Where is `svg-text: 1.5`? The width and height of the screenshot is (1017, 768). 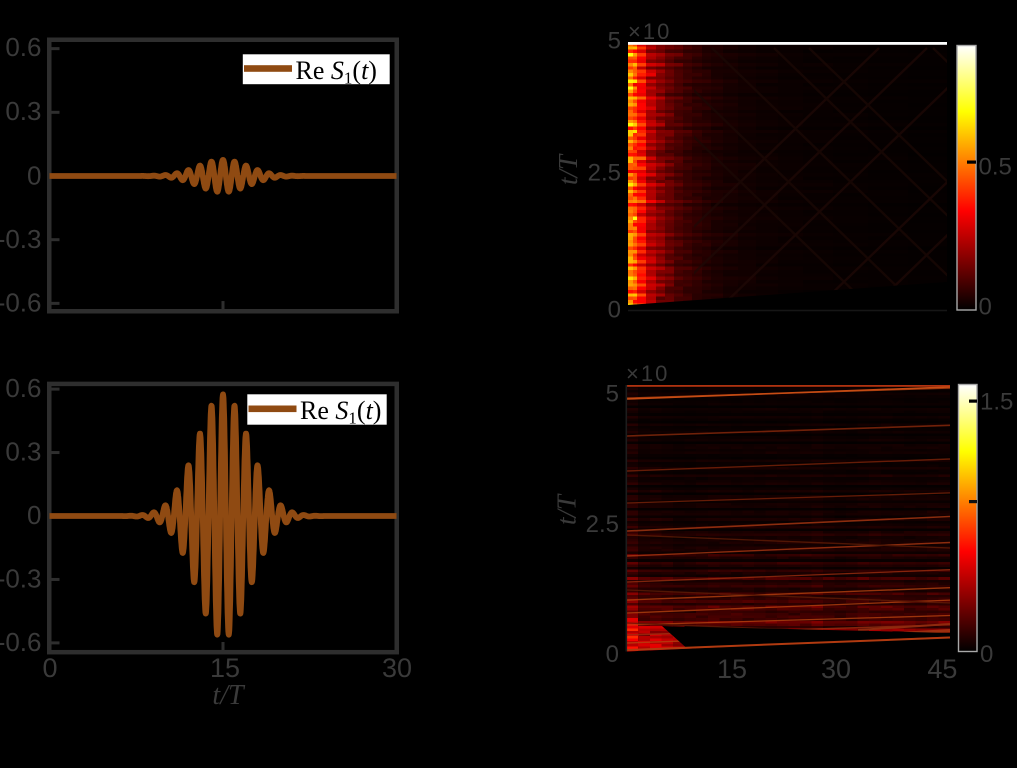
svg-text: 1.5 is located at coordinates (996, 402).